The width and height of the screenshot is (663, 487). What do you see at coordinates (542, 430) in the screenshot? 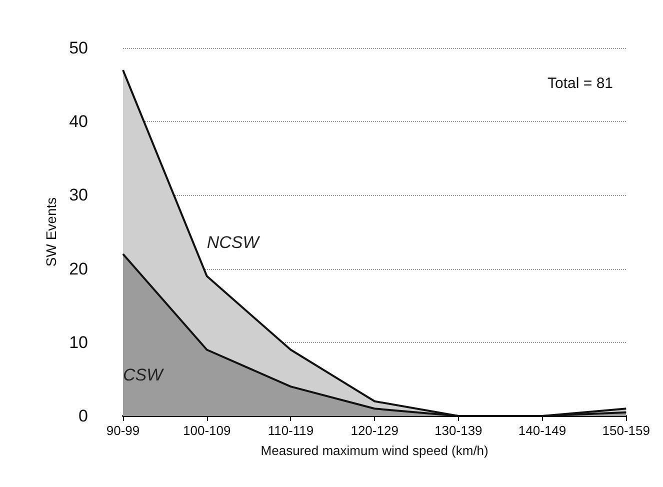
I see `x-tick-label: 140-149` at bounding box center [542, 430].